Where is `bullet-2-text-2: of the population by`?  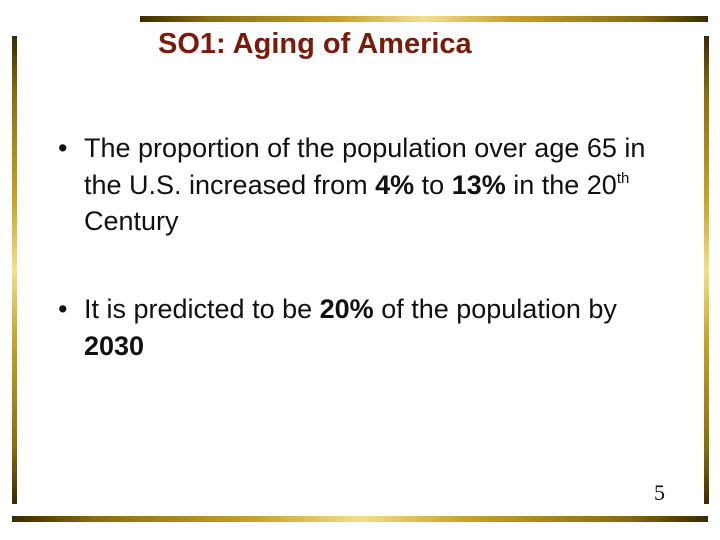
bullet-2-text-2: of the population by is located at coordinates (495, 309).